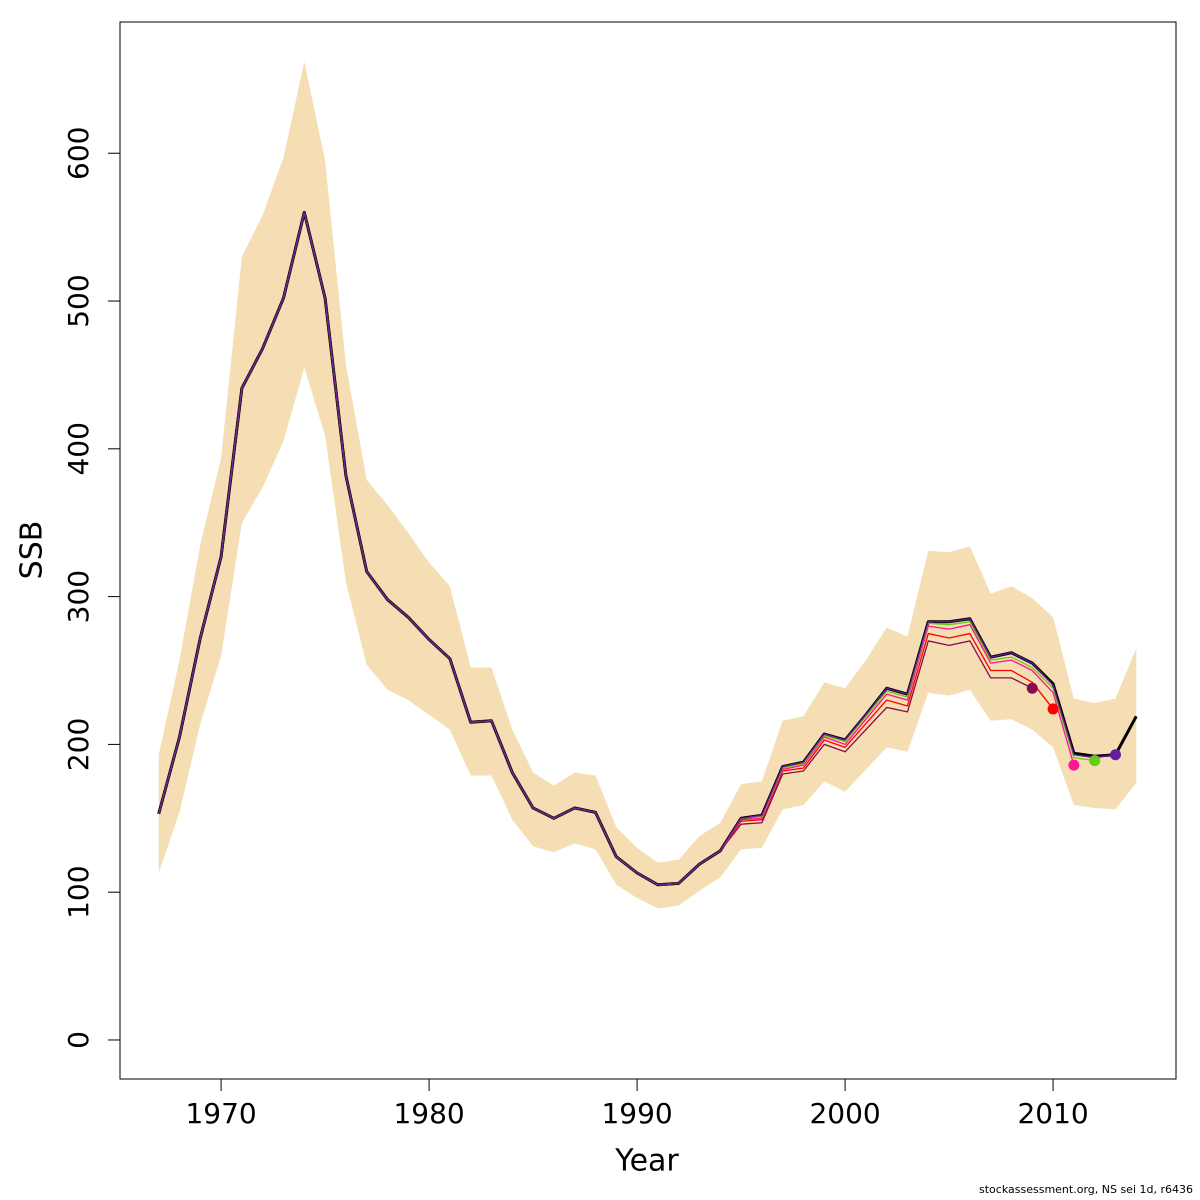  I want to click on footer: stockassessment.org, NS sei 1d, r6436, so click(1086, 1189).